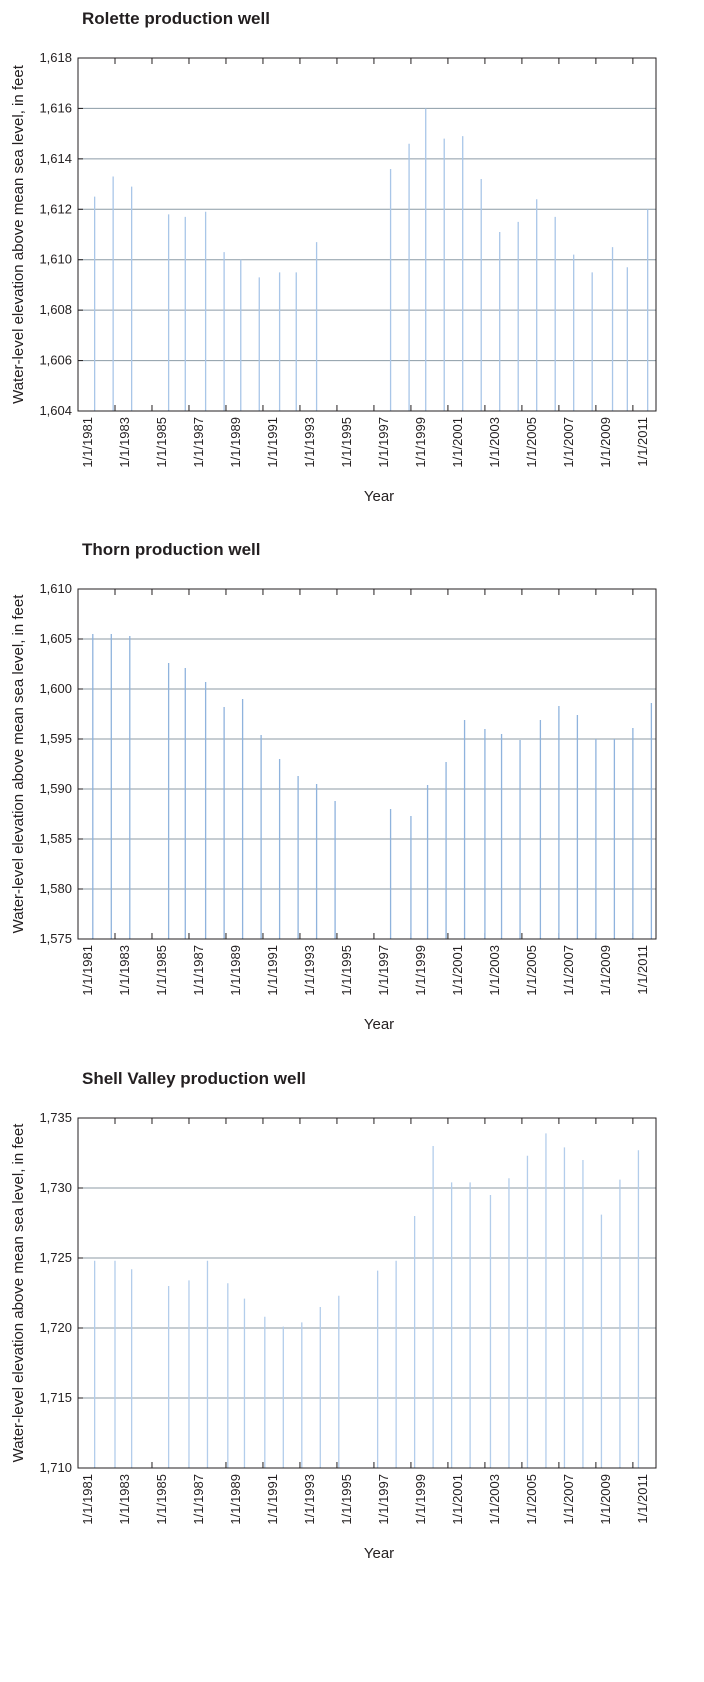 The image size is (704, 1682). What do you see at coordinates (55, 1327) in the screenshot?
I see `y-tick-label: 1,720` at bounding box center [55, 1327].